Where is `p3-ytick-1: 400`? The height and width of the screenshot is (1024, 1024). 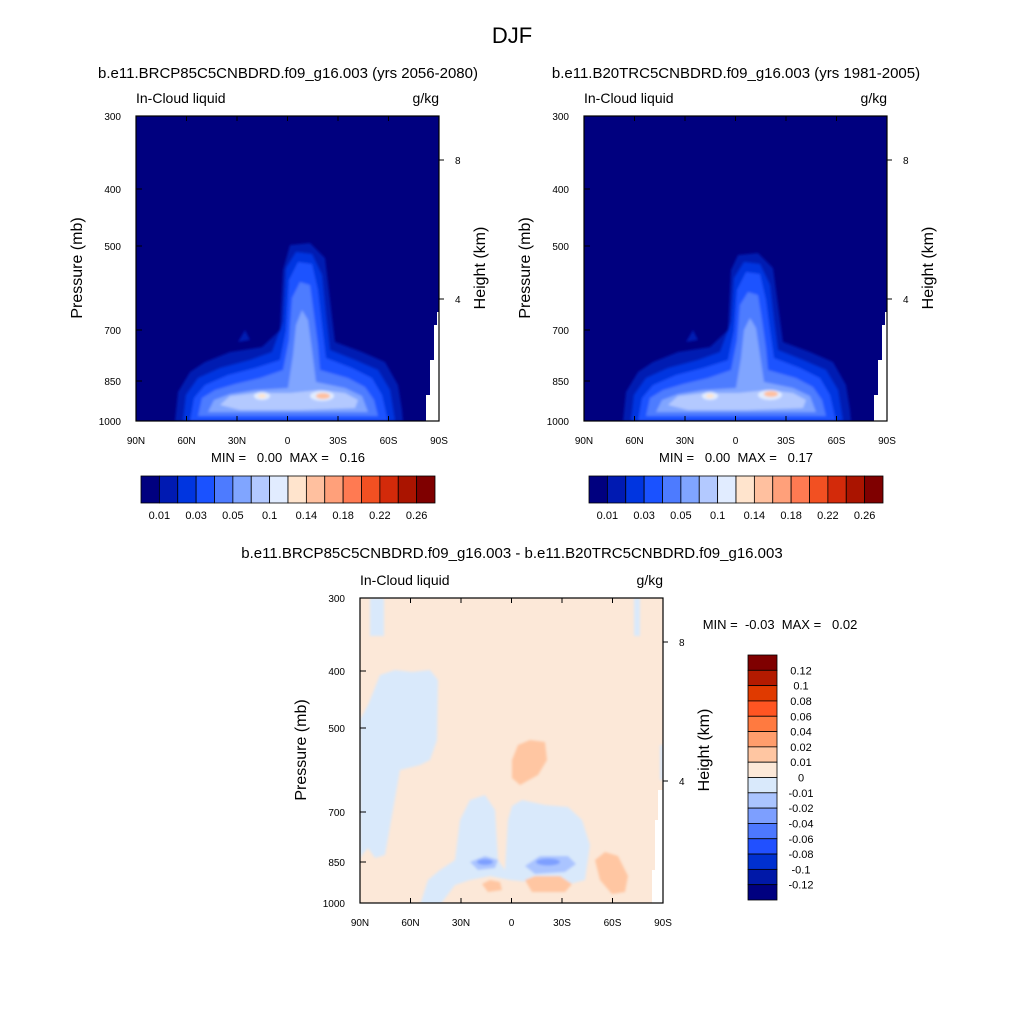 p3-ytick-1: 400 is located at coordinates (336, 672).